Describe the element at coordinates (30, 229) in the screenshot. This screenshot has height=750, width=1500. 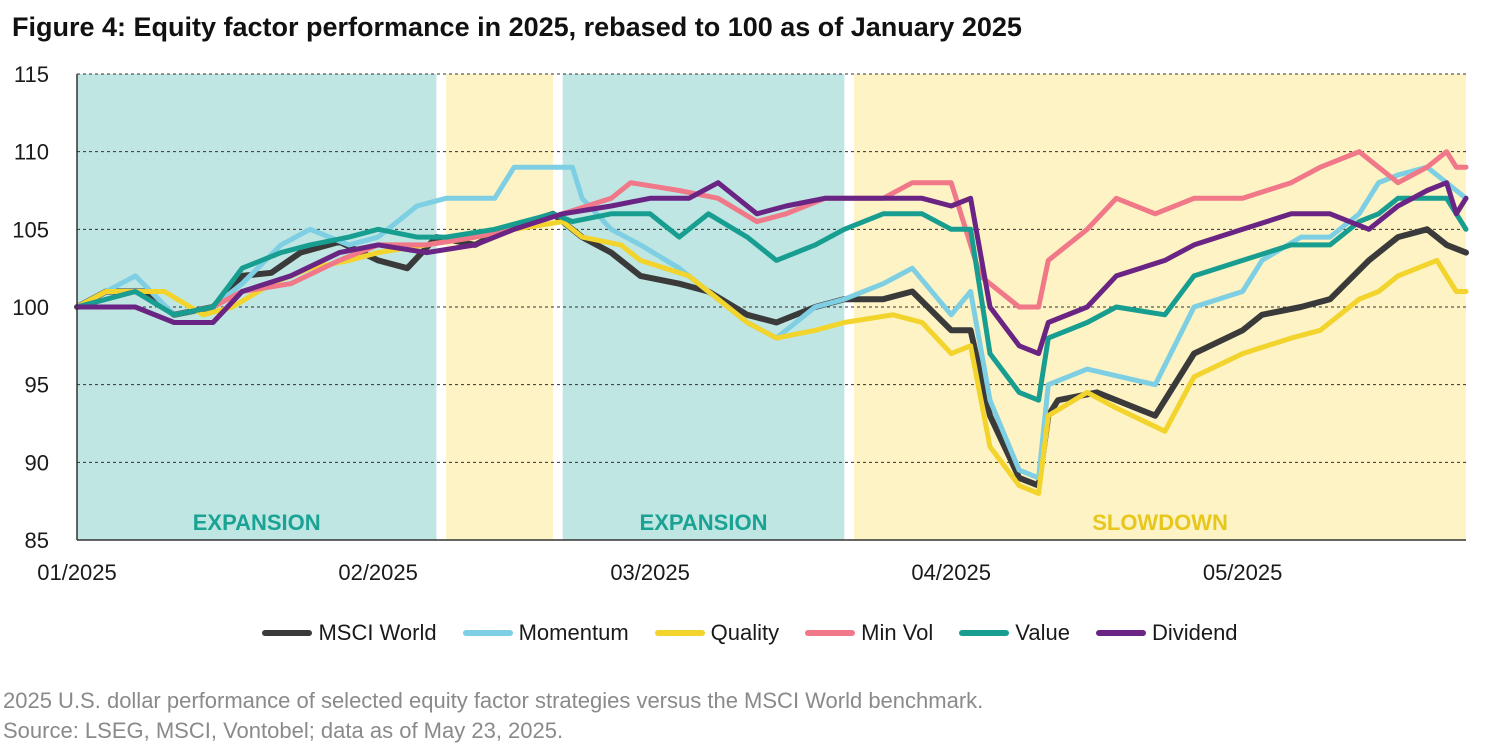
I see `y-tick-label: 105` at that location.